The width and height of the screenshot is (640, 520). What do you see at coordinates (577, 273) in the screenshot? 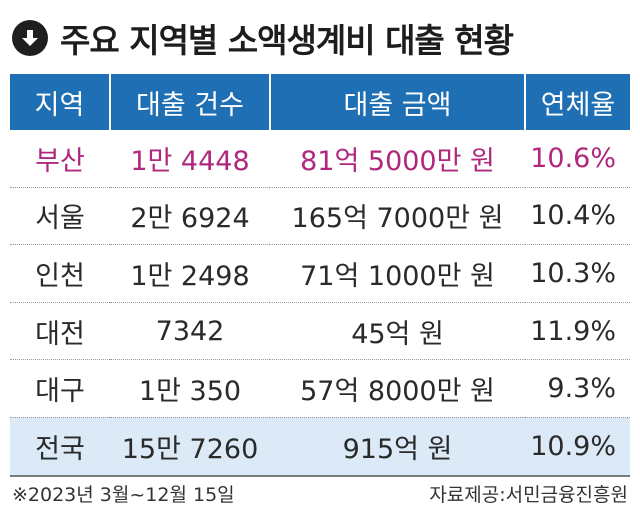
I see `rate-cell: 10.3%` at bounding box center [577, 273].